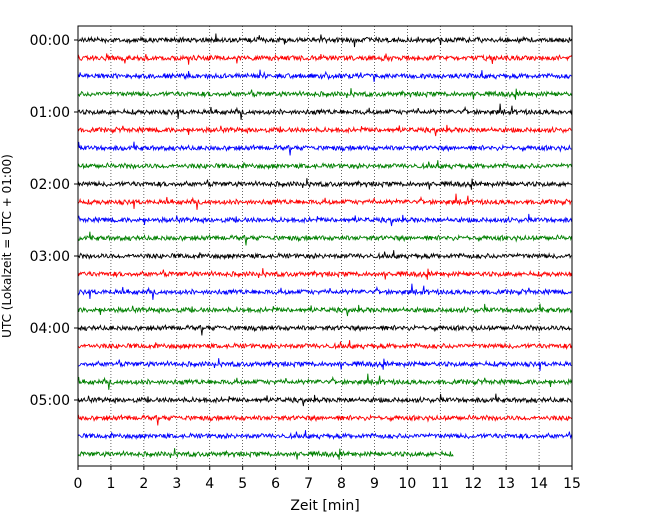 The width and height of the screenshot is (650, 520). I want to click on x-tick-label-6: 6, so click(275, 484).